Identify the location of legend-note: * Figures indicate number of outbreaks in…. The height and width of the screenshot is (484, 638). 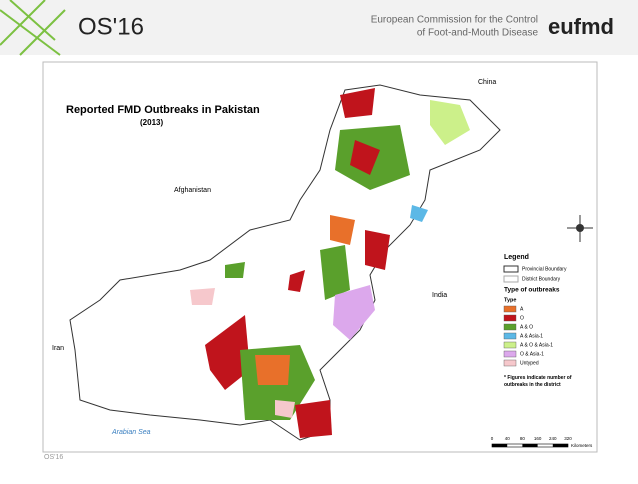
(538, 381).